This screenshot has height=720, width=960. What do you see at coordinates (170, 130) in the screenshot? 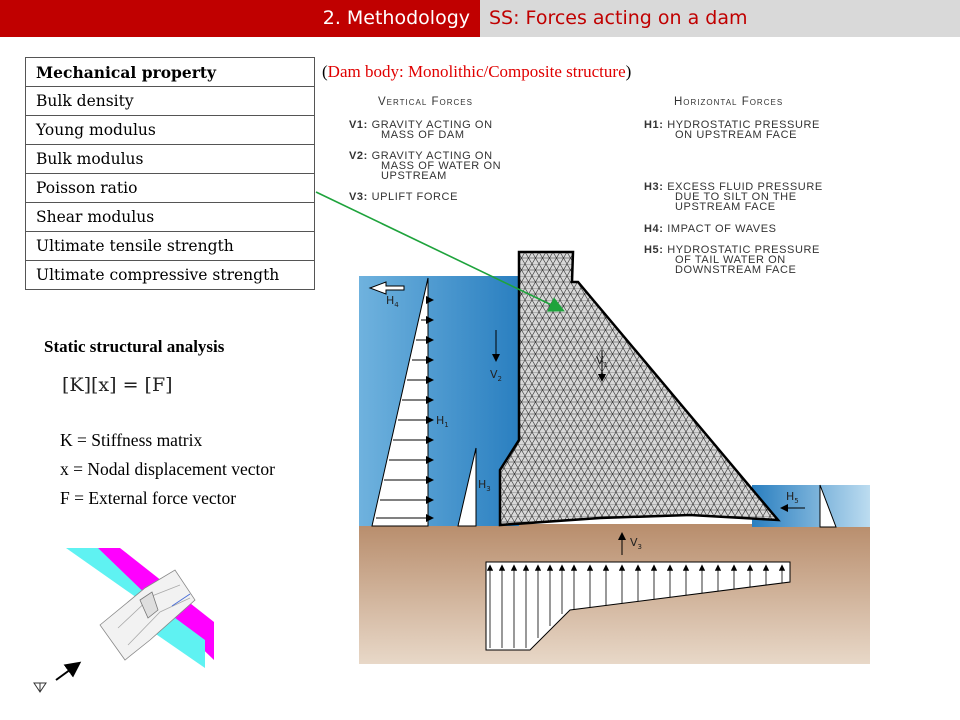
I see `table-row: Young modulus` at bounding box center [170, 130].